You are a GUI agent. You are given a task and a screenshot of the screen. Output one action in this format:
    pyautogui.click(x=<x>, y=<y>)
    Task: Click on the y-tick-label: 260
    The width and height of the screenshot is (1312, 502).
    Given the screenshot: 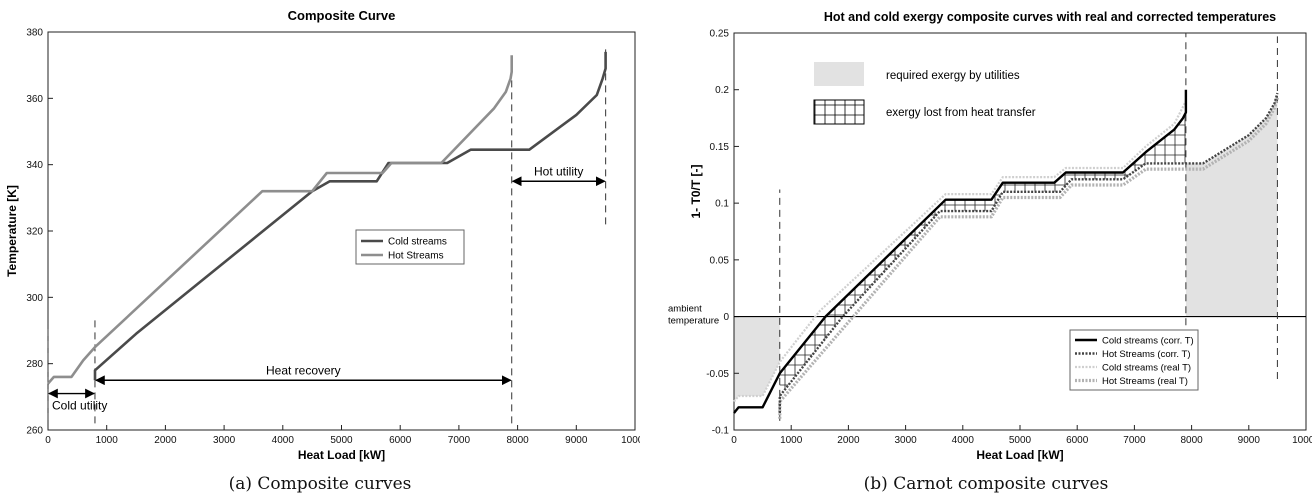 What is the action you would take?
    pyautogui.click(x=34, y=431)
    